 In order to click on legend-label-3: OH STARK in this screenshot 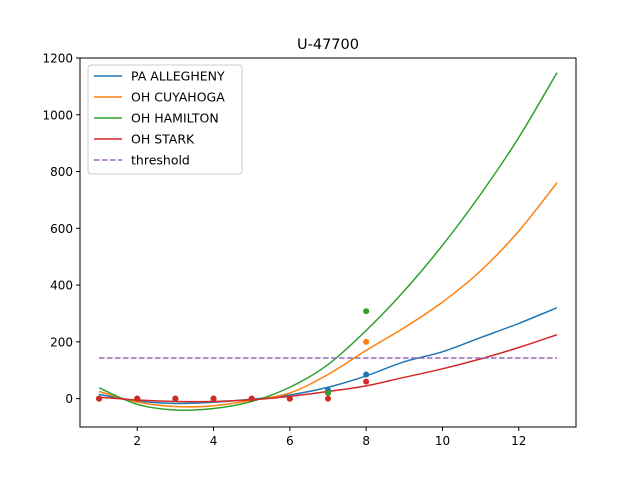, I will do `click(163, 139)`.